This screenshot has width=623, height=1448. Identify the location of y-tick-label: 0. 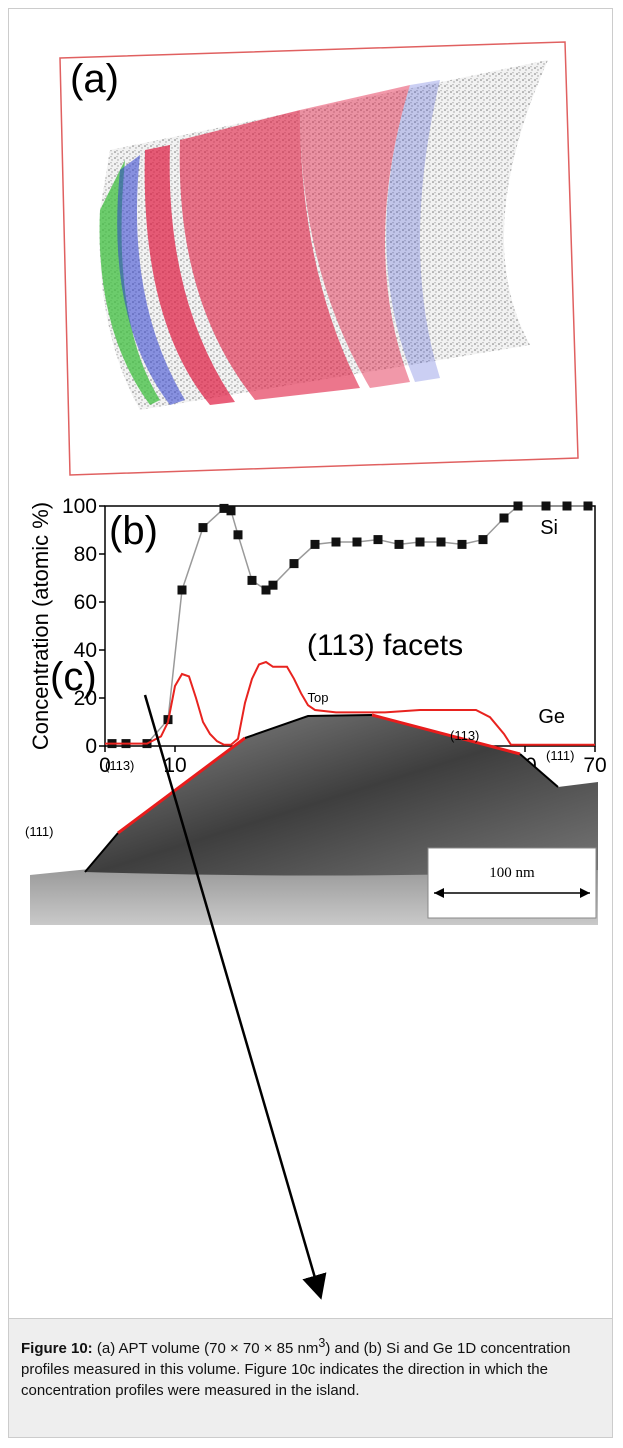
(91, 746).